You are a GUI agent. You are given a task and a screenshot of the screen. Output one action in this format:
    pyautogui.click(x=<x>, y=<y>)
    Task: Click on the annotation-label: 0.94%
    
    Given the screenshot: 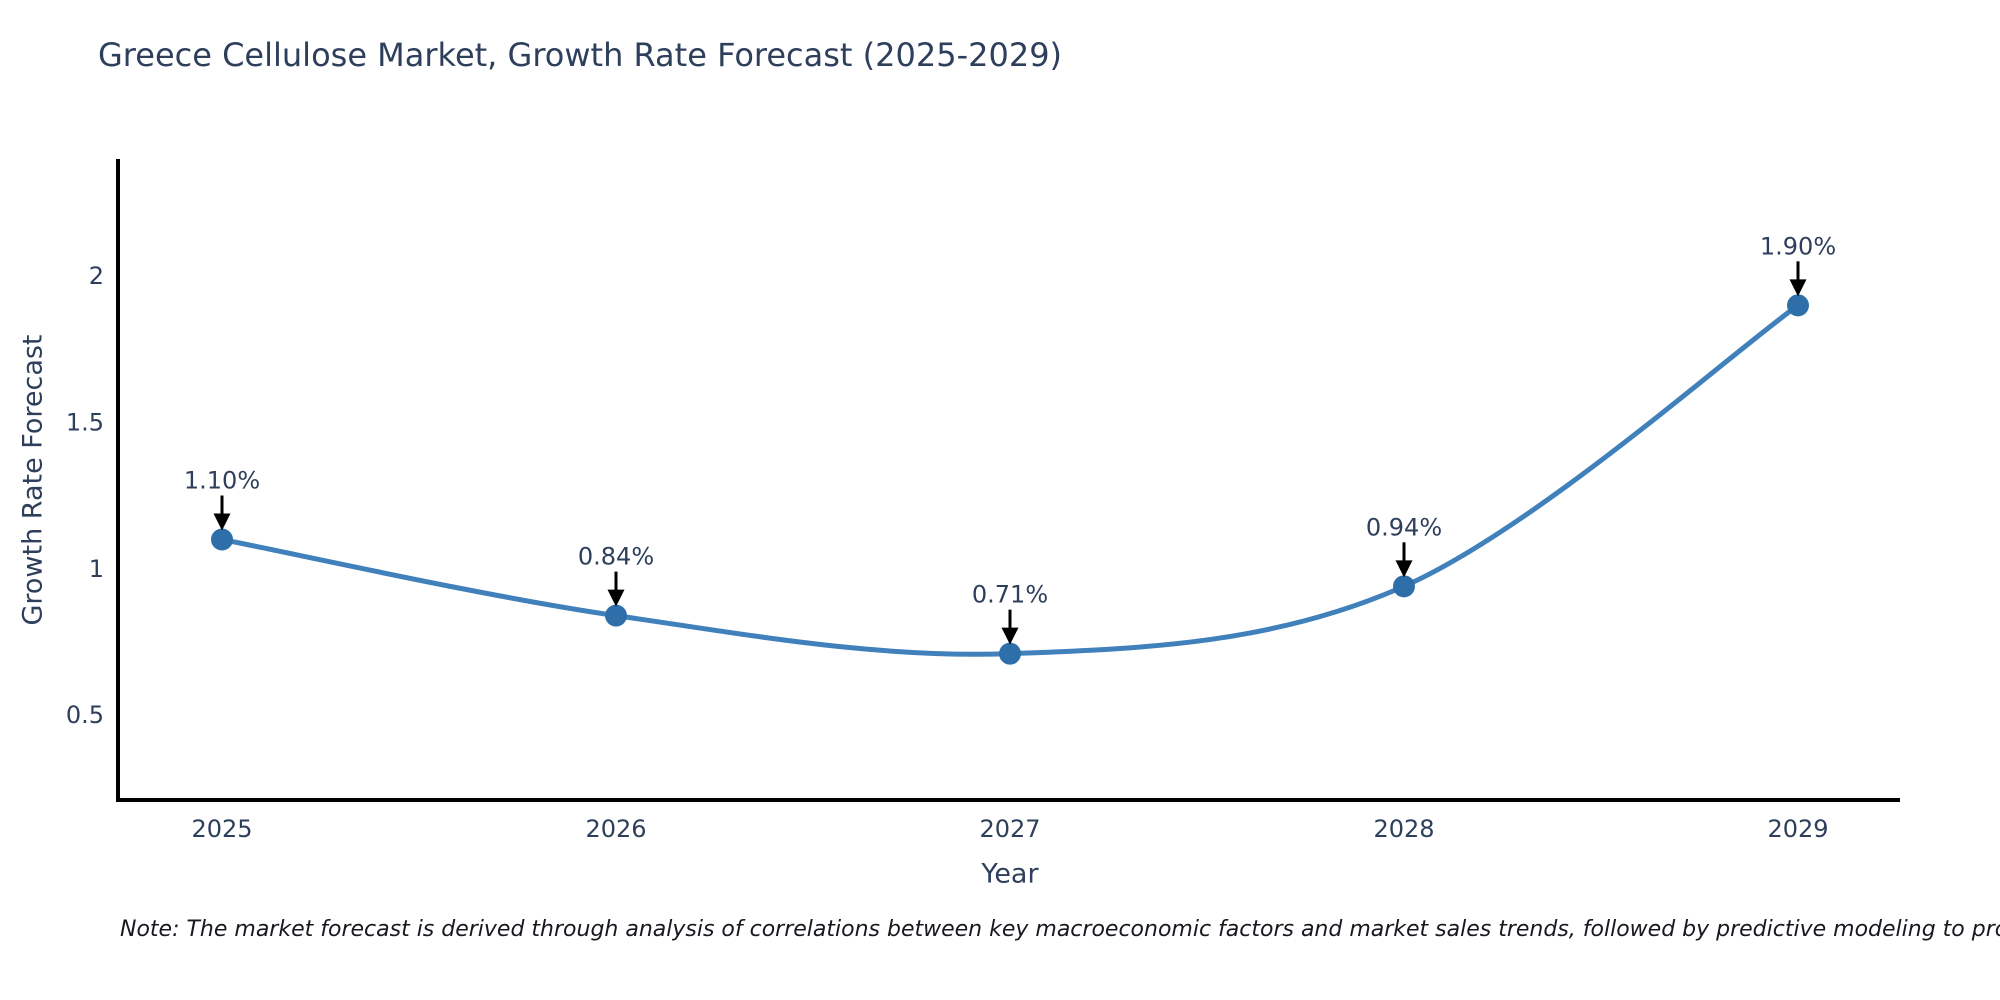 What is the action you would take?
    pyautogui.click(x=1404, y=527)
    